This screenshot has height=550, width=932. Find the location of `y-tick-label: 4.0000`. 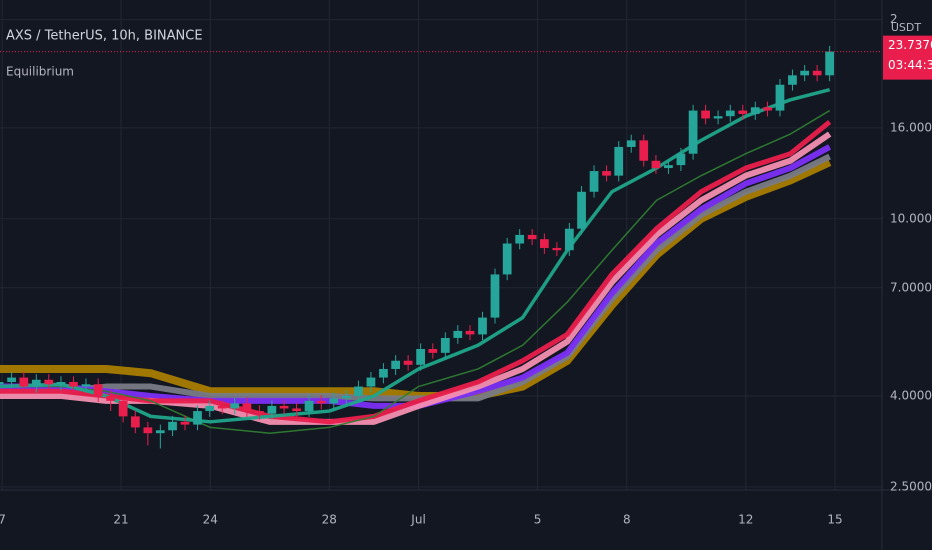

y-tick-label: 4.0000 is located at coordinates (911, 395).